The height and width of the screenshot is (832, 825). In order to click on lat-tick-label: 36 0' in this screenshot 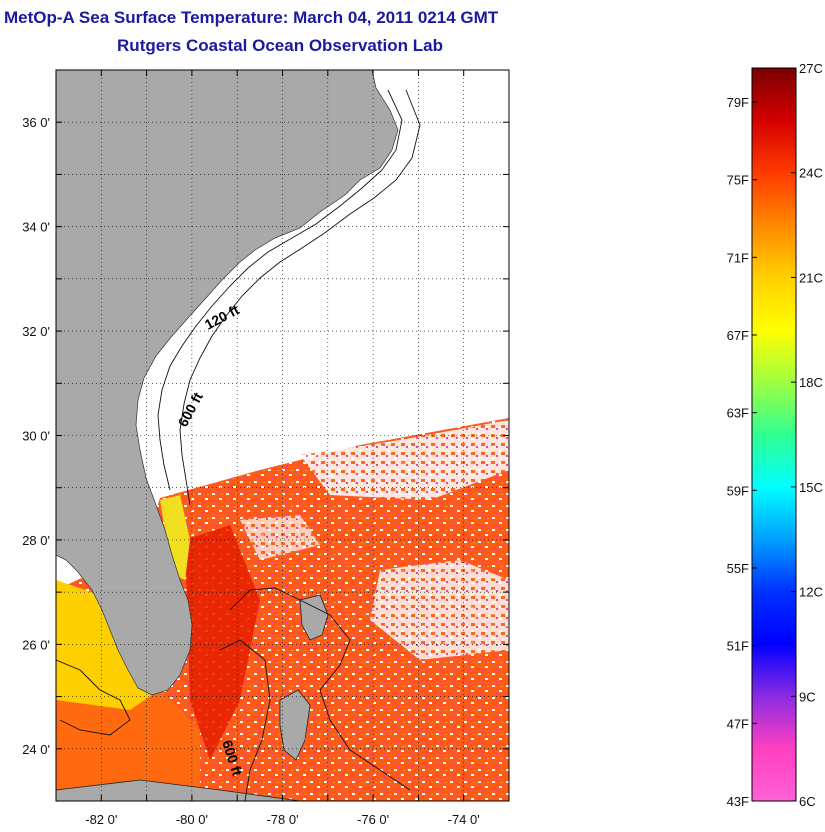, I will do `click(36, 122)`.